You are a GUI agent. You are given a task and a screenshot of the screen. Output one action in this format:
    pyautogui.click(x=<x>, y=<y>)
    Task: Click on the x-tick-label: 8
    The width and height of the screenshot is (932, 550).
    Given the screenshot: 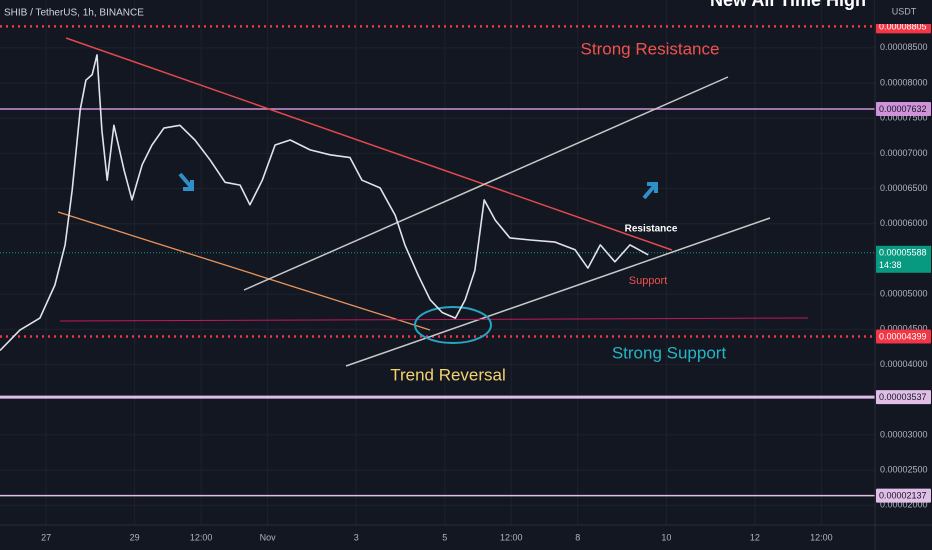 What is the action you would take?
    pyautogui.click(x=577, y=537)
    